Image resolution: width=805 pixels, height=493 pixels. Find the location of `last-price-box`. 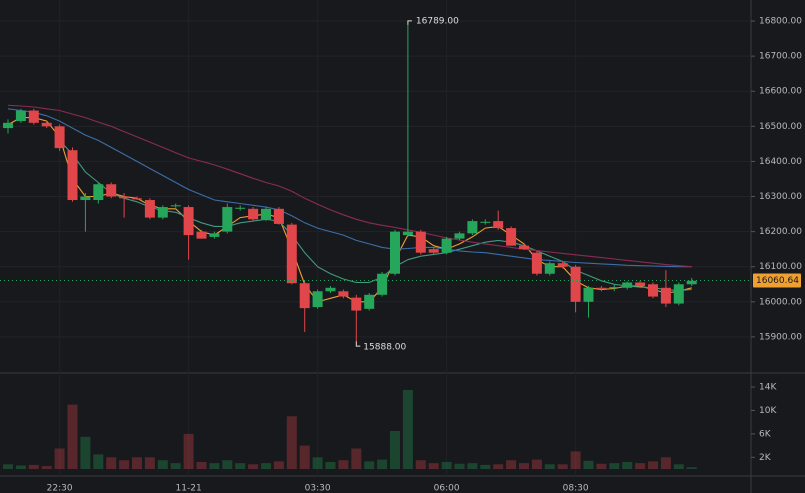

last-price-box is located at coordinates (777, 280).